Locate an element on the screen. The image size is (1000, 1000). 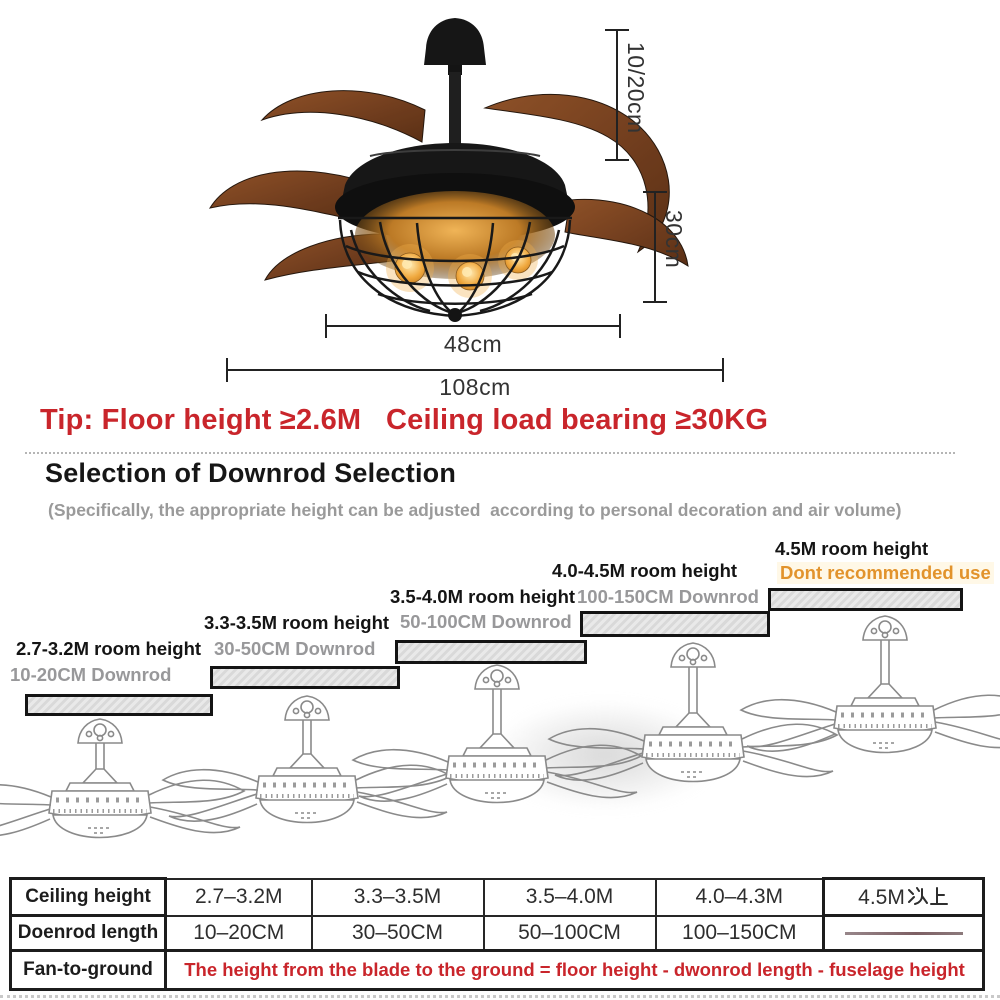
step1-downrod-label: 10-20CM Downrod is located at coordinates (91, 674).